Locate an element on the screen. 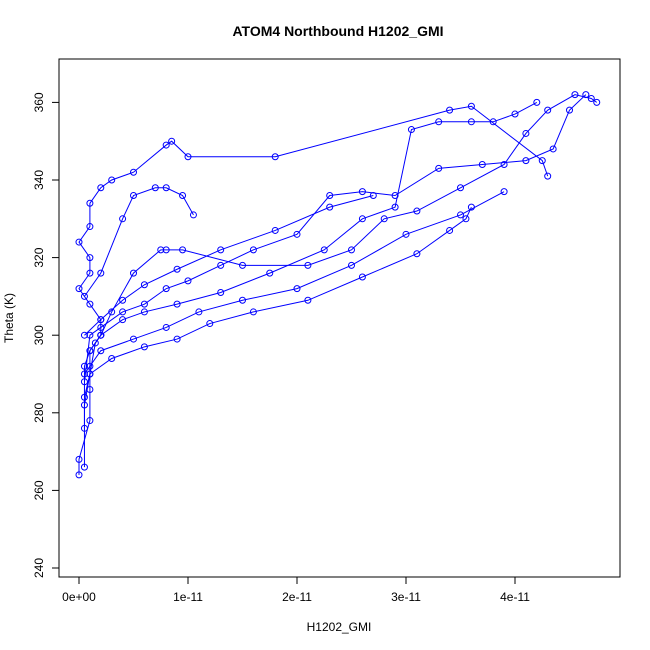 The width and height of the screenshot is (650, 650). x-tick-label: 0e+00 is located at coordinates (79, 597).